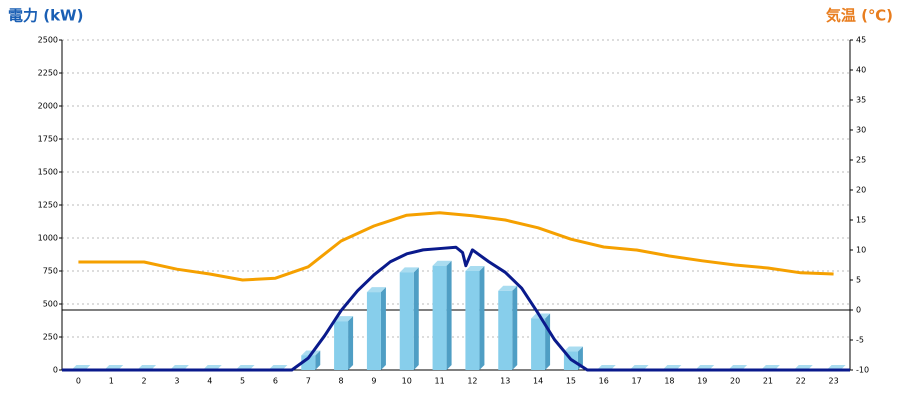 This screenshot has height=404, width=900. I want to click on y2-tick-label: -10, so click(862, 370).